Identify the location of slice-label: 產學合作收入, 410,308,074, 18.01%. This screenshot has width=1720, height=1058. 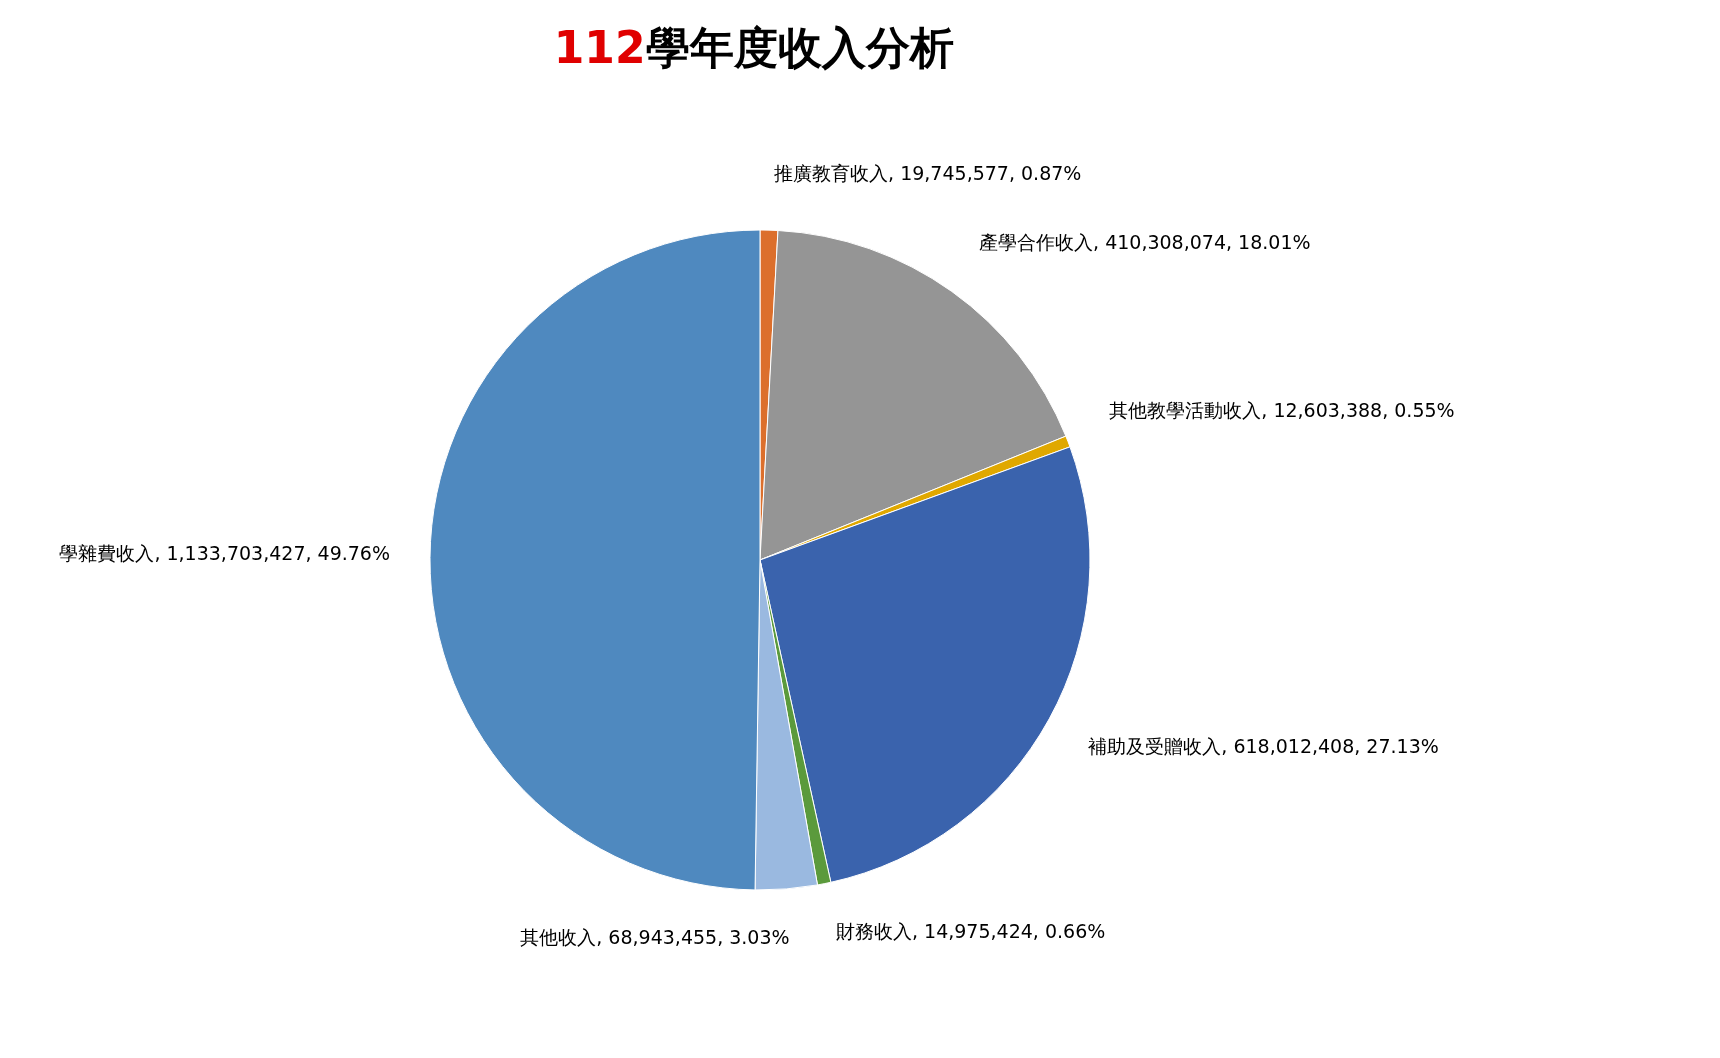
(1145, 242).